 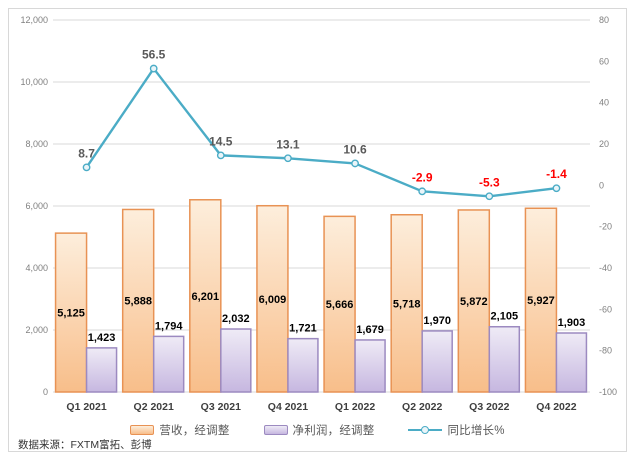 What do you see at coordinates (556, 174) in the screenshot?
I see `growth-value-label: -1.4` at bounding box center [556, 174].